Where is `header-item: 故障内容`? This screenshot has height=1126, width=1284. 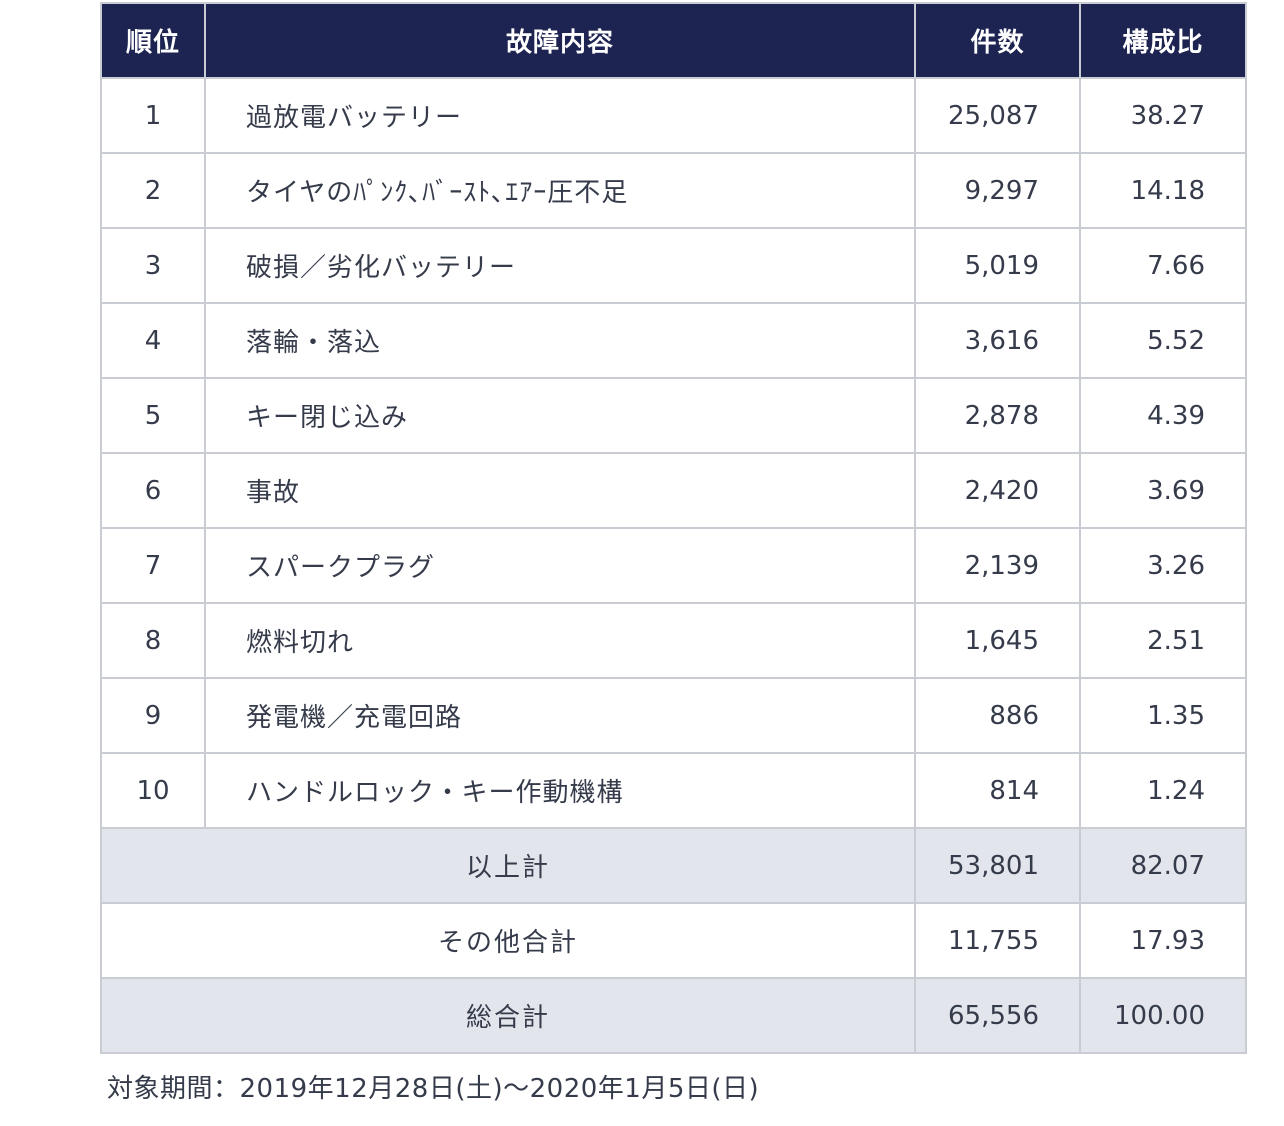
header-item: 故障内容 is located at coordinates (560, 40).